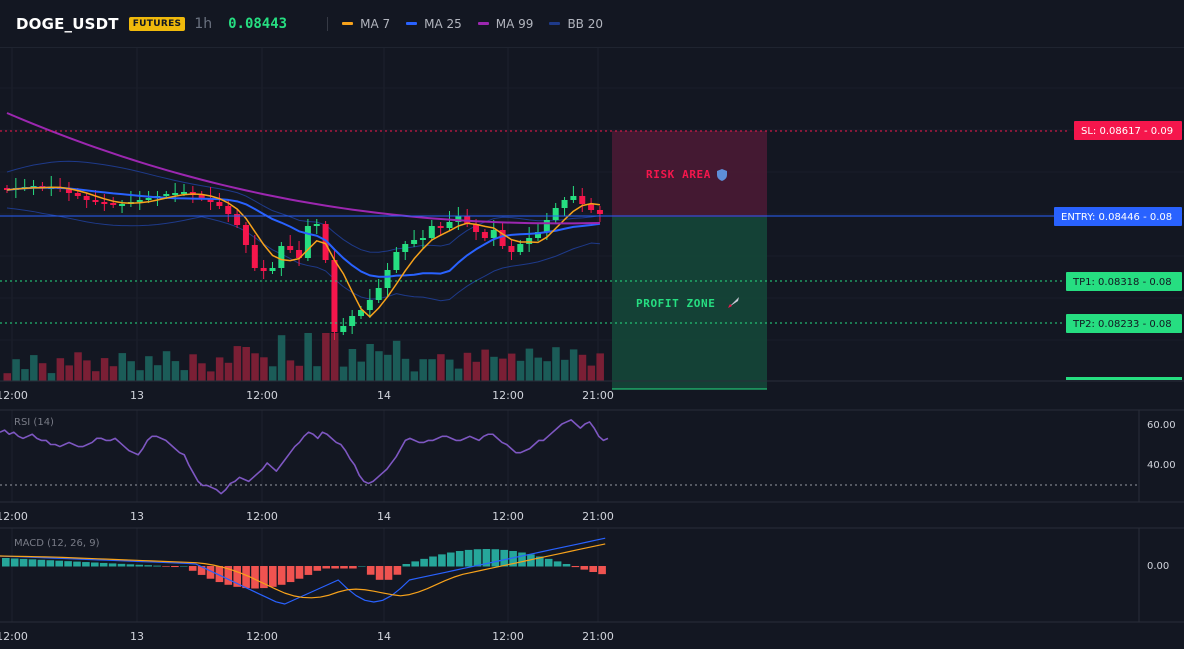 This screenshot has width=1184, height=649. I want to click on rsi-title: RSI (14), so click(34, 422).